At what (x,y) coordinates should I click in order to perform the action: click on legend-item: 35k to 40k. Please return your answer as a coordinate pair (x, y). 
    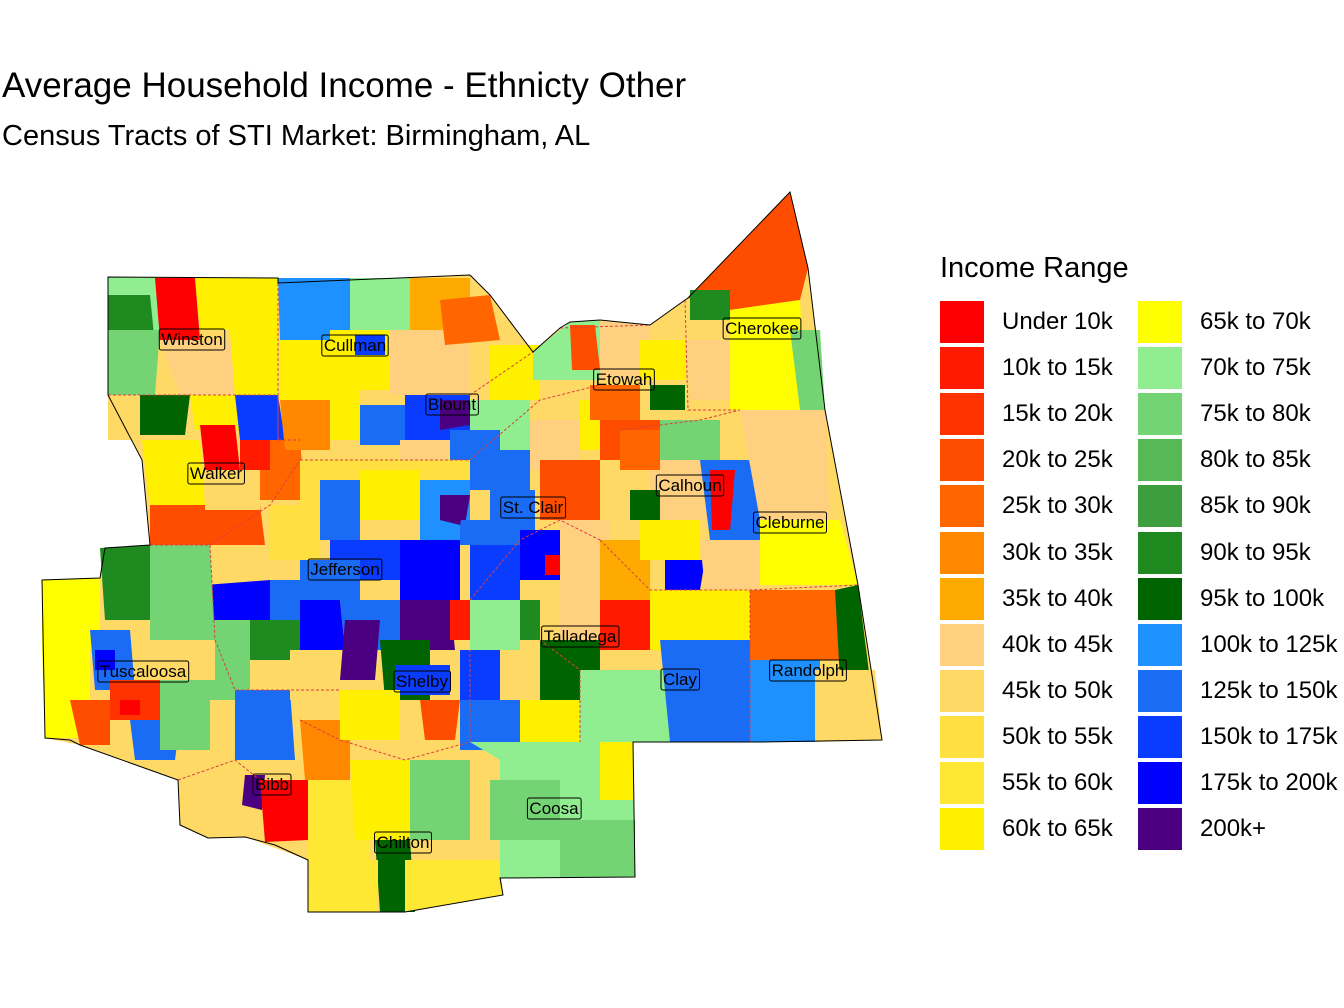
    Looking at the image, I should click on (1039, 599).